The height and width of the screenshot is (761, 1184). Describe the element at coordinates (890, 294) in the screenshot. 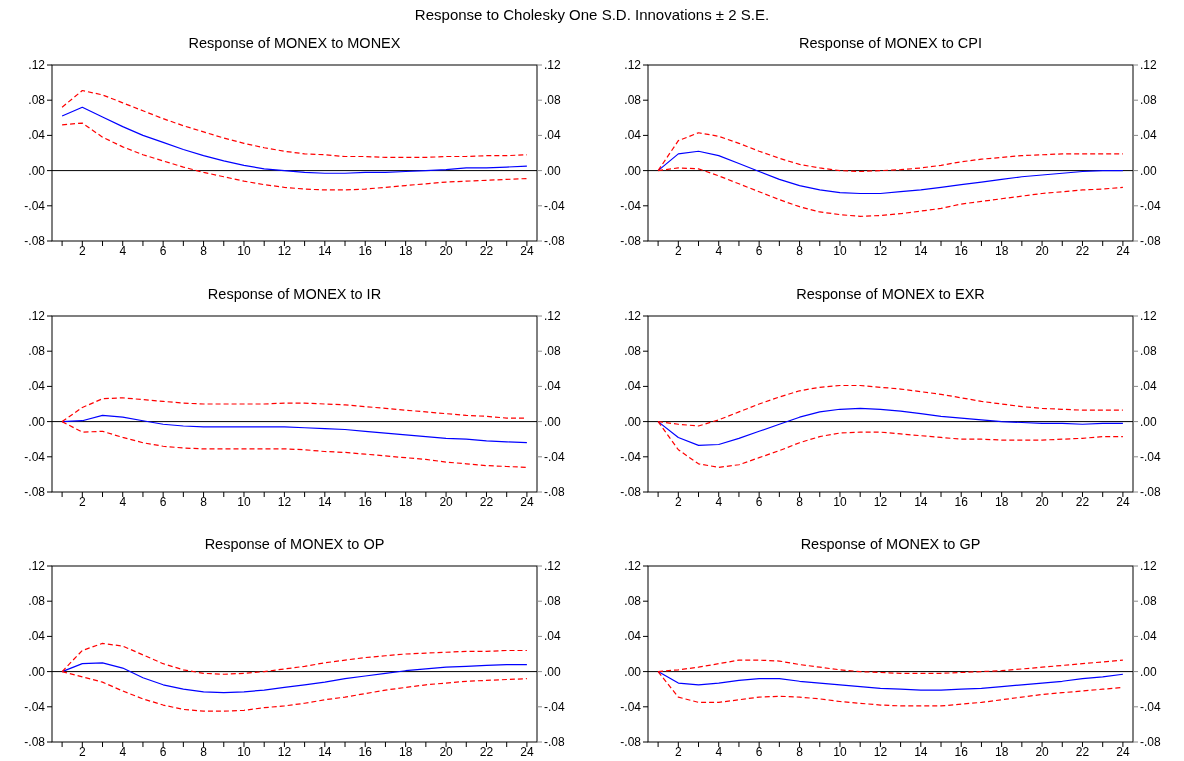

I see `chart-title: Response of MONEX to EXR` at that location.